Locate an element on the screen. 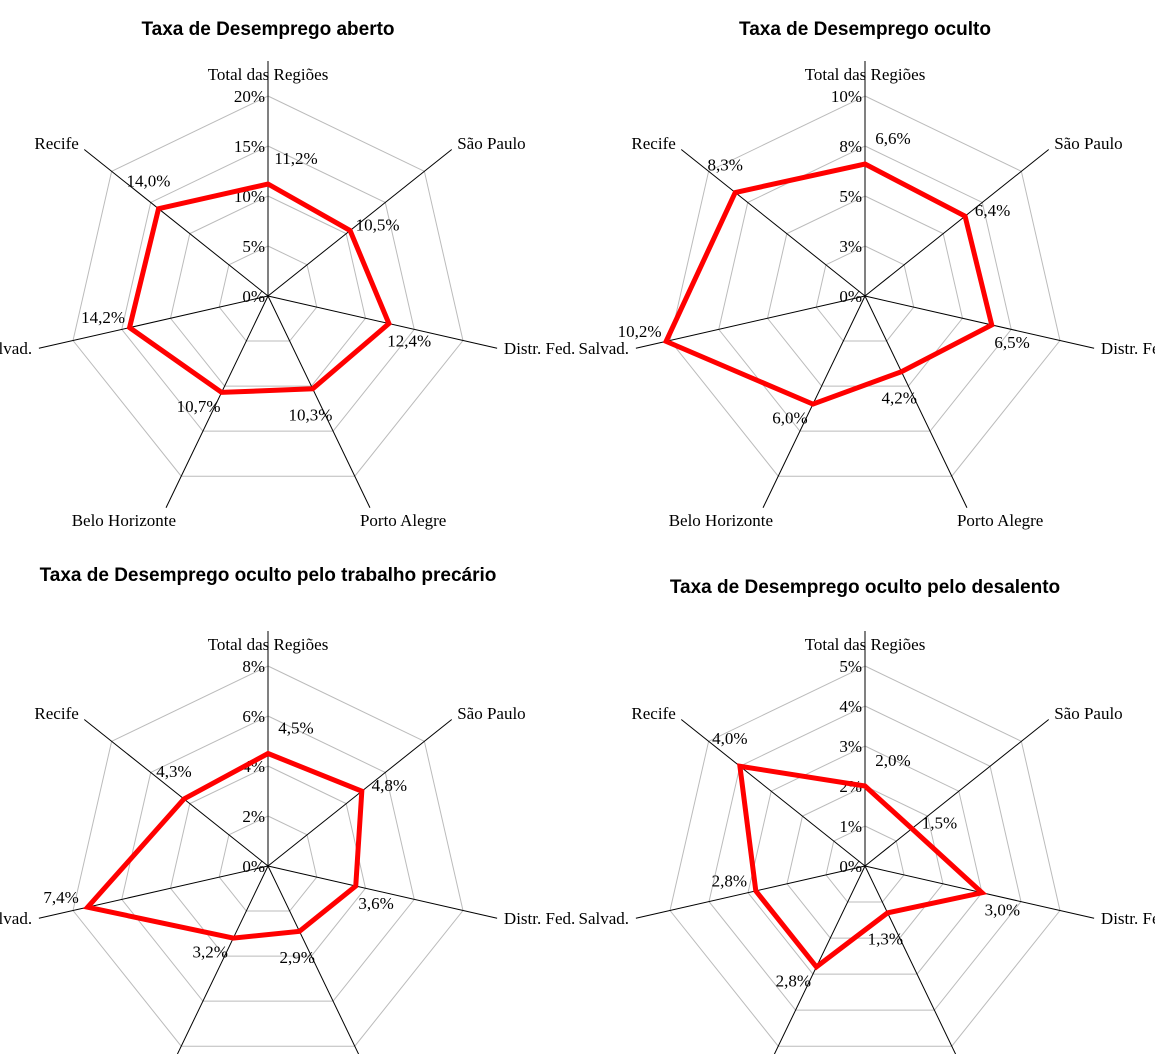  value-label: 6,6% is located at coordinates (892, 138).